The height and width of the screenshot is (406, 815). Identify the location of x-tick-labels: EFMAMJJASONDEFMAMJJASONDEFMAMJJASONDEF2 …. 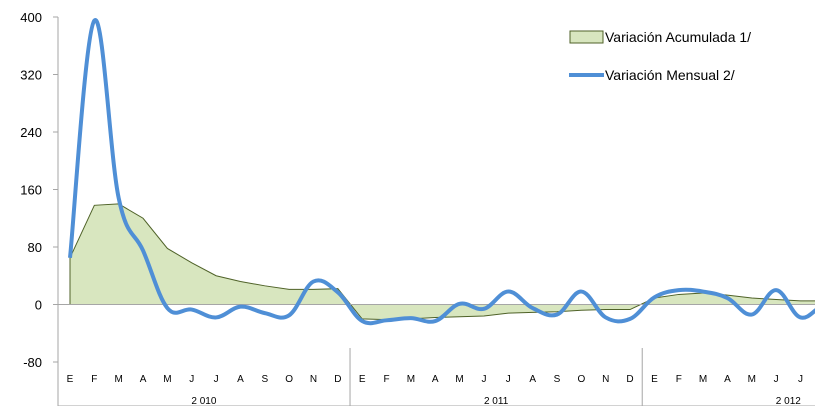
(435, 390).